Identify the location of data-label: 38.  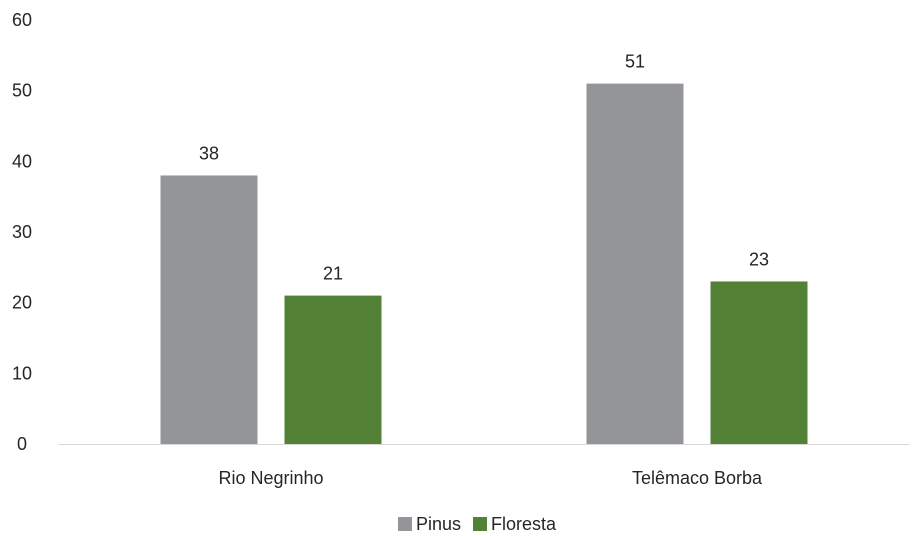
(209, 153).